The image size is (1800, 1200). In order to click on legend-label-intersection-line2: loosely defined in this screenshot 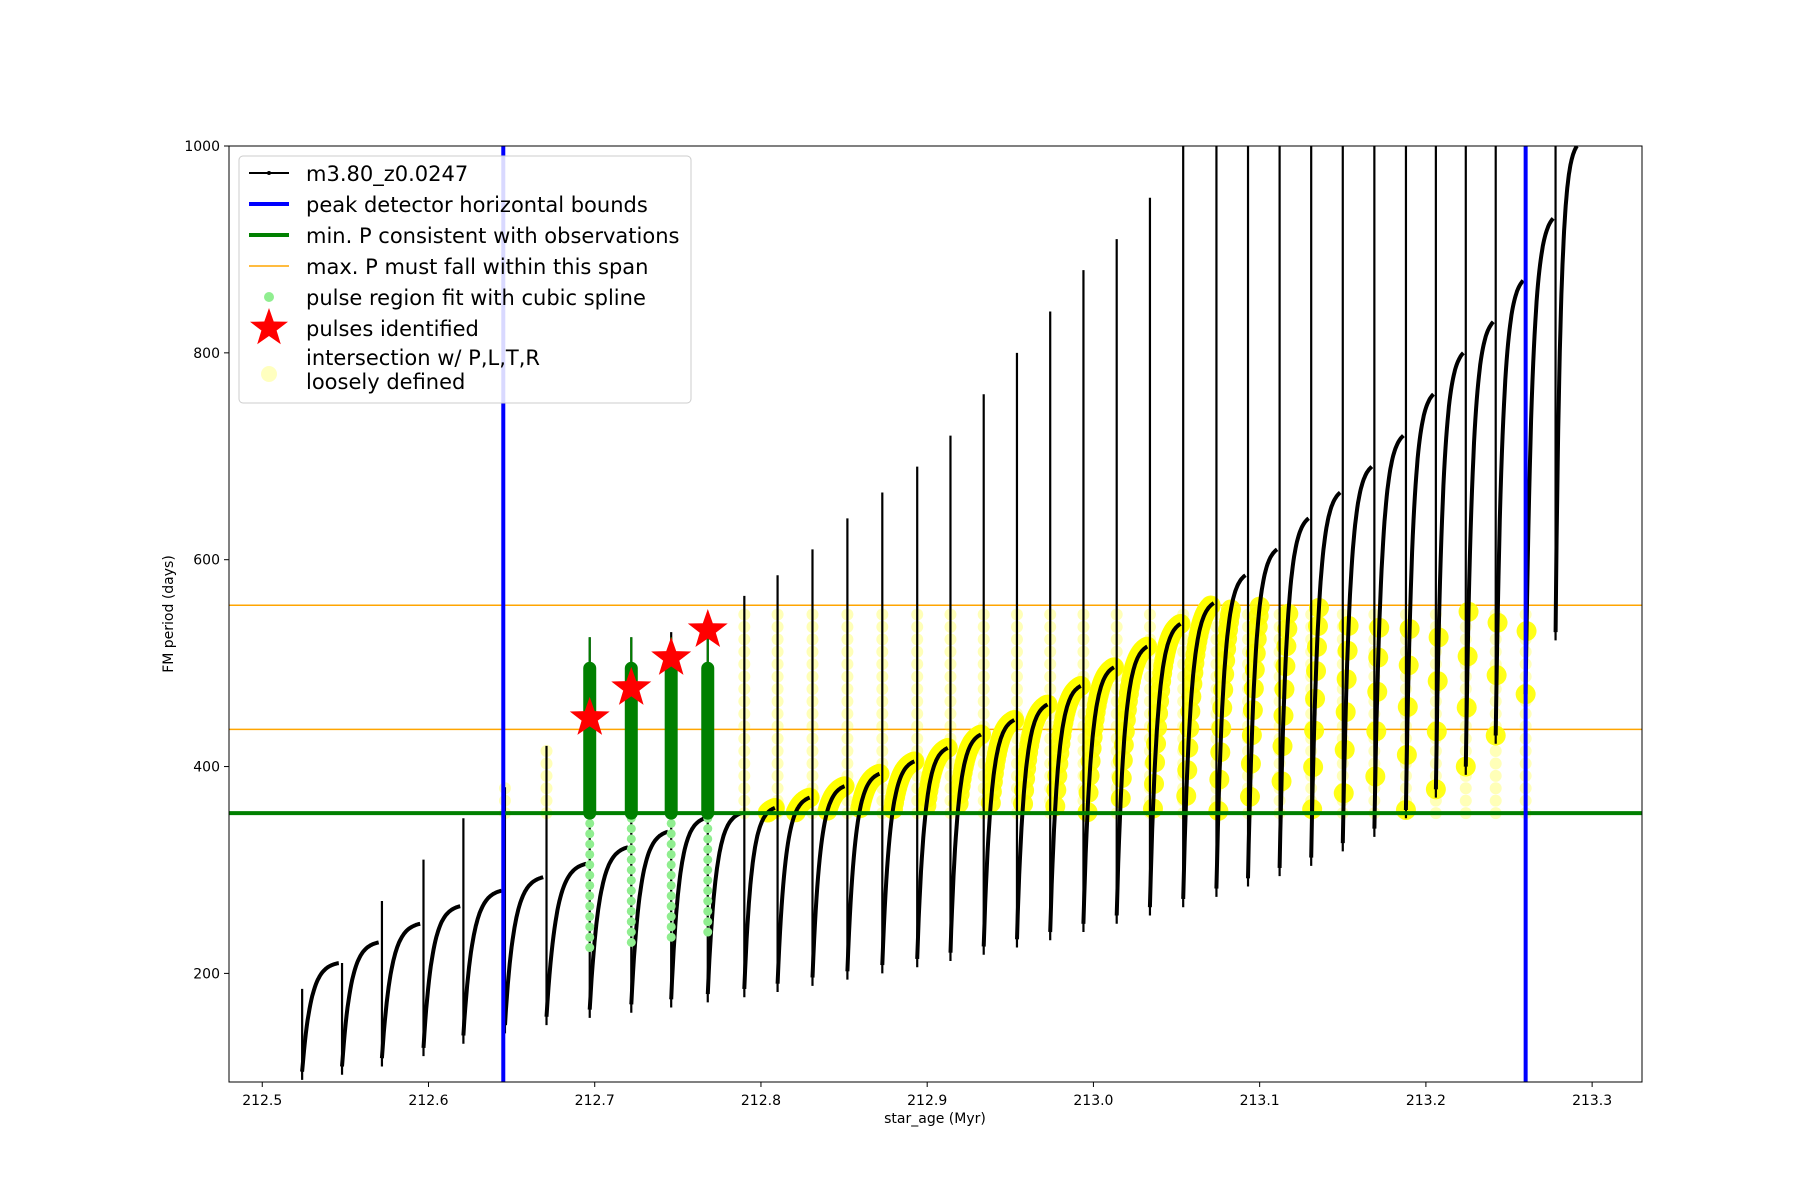, I will do `click(385, 382)`.